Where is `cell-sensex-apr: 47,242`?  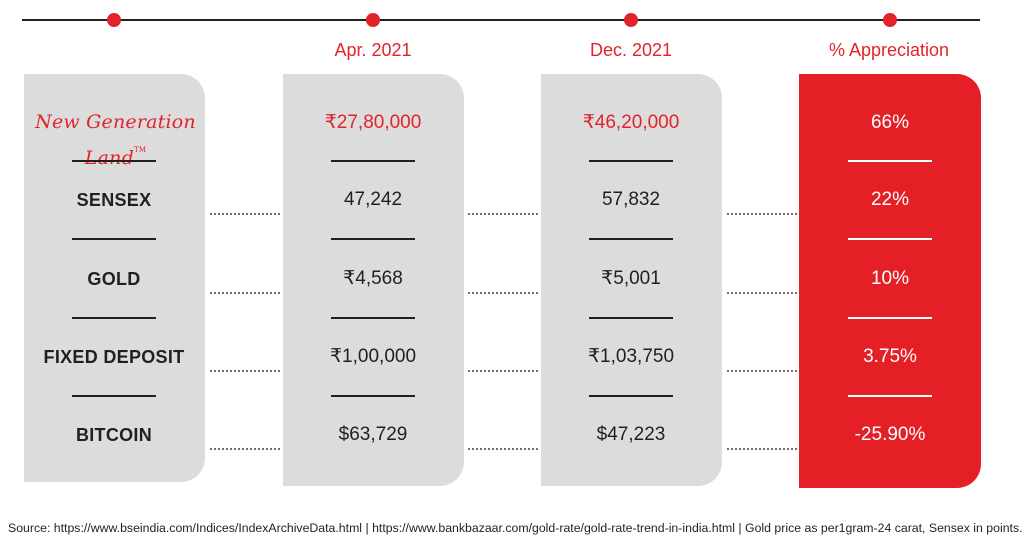 cell-sensex-apr: 47,242 is located at coordinates (373, 199).